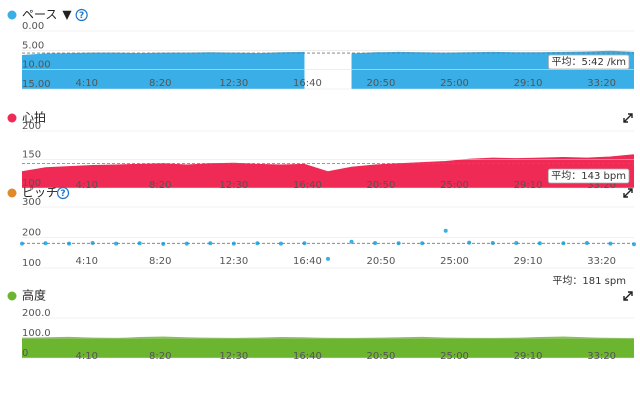  What do you see at coordinates (36, 313) in the screenshot?
I see `y-tick-label: 200.0` at bounding box center [36, 313].